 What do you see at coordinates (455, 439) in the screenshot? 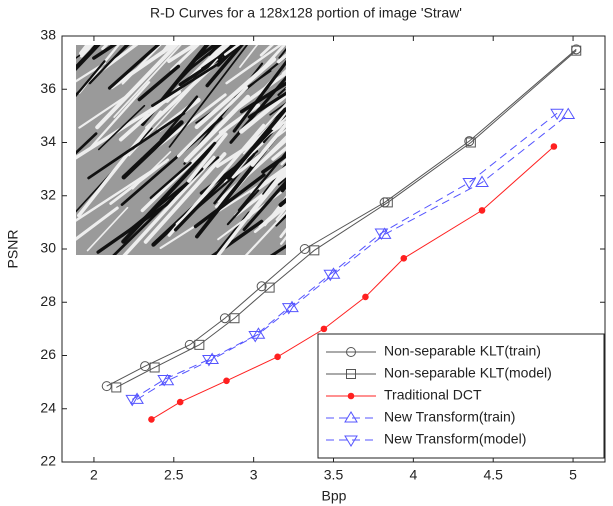
I see `legend-label: New Transform(model)` at bounding box center [455, 439].